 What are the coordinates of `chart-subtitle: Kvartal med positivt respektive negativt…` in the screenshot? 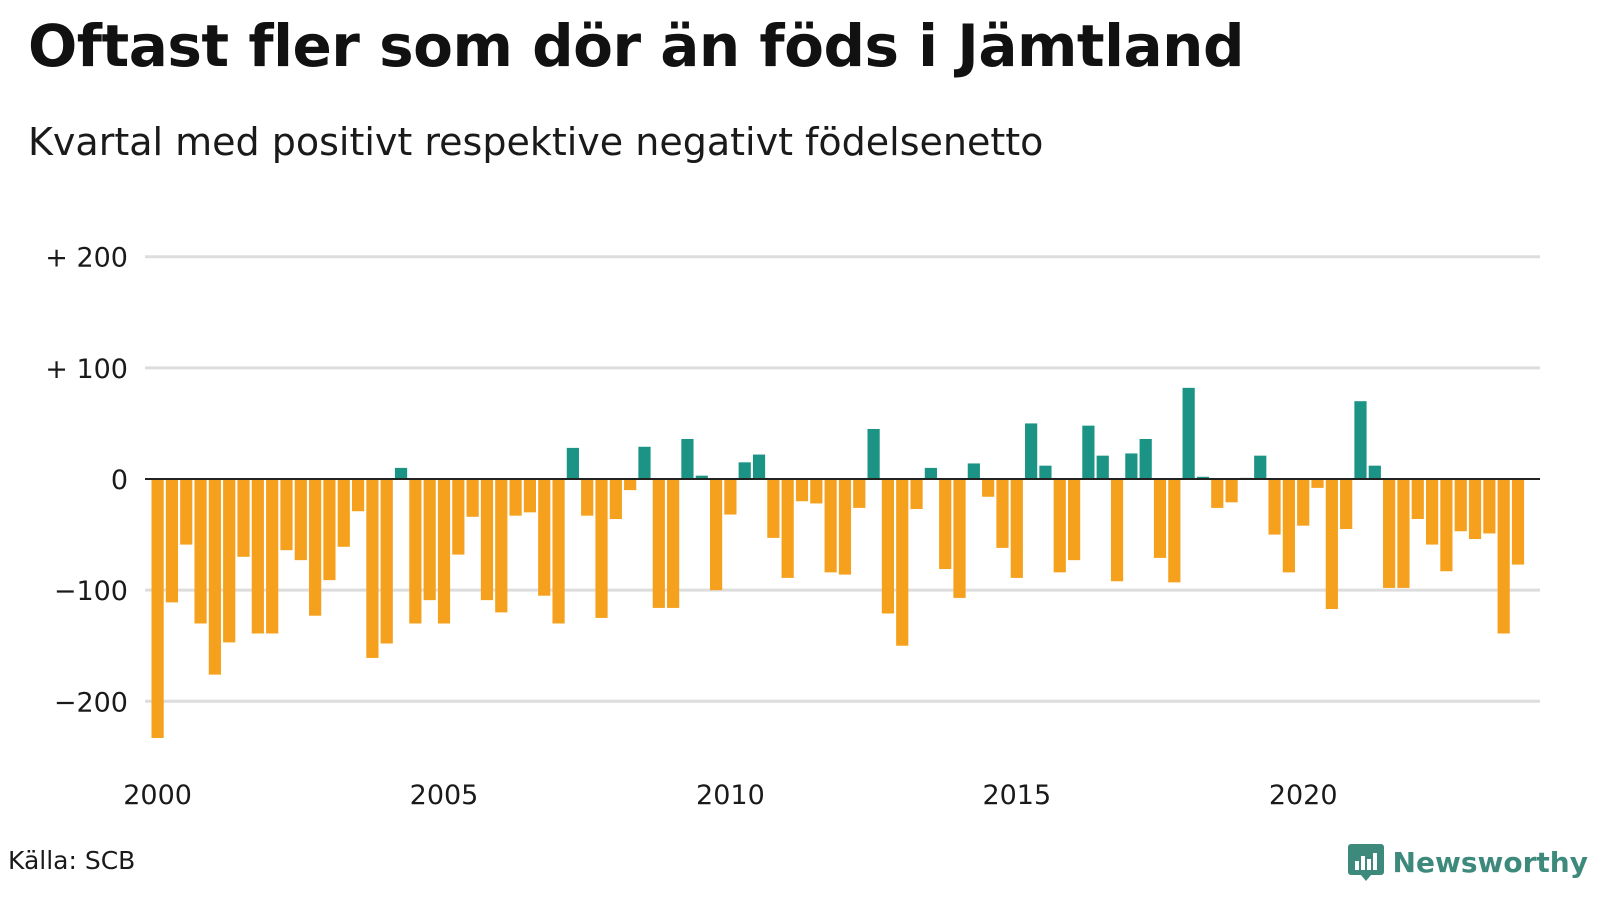 It's located at (536, 142).